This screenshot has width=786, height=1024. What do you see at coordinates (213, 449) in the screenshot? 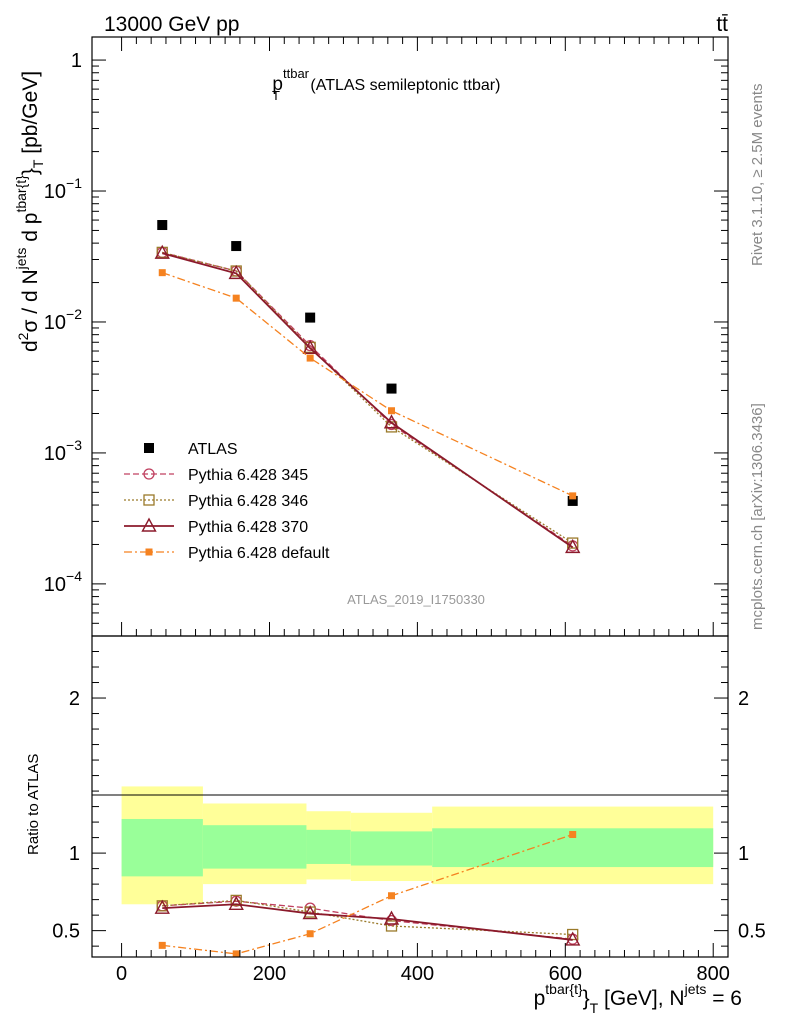
I see `legend-label: ATLAS` at bounding box center [213, 449].